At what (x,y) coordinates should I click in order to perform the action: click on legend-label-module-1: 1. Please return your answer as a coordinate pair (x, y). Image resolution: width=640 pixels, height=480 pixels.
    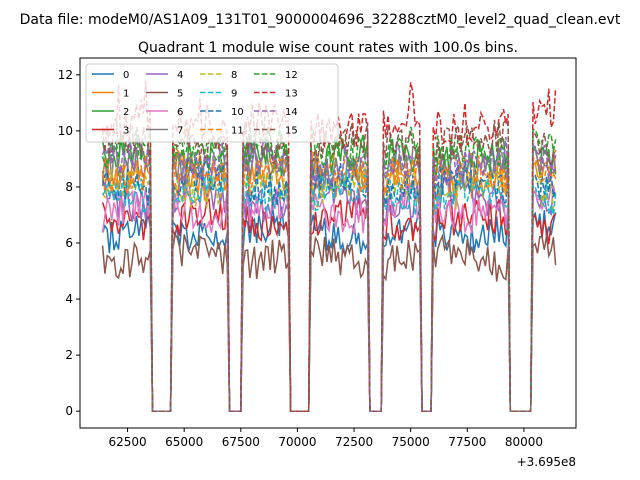
    Looking at the image, I should click on (126, 94).